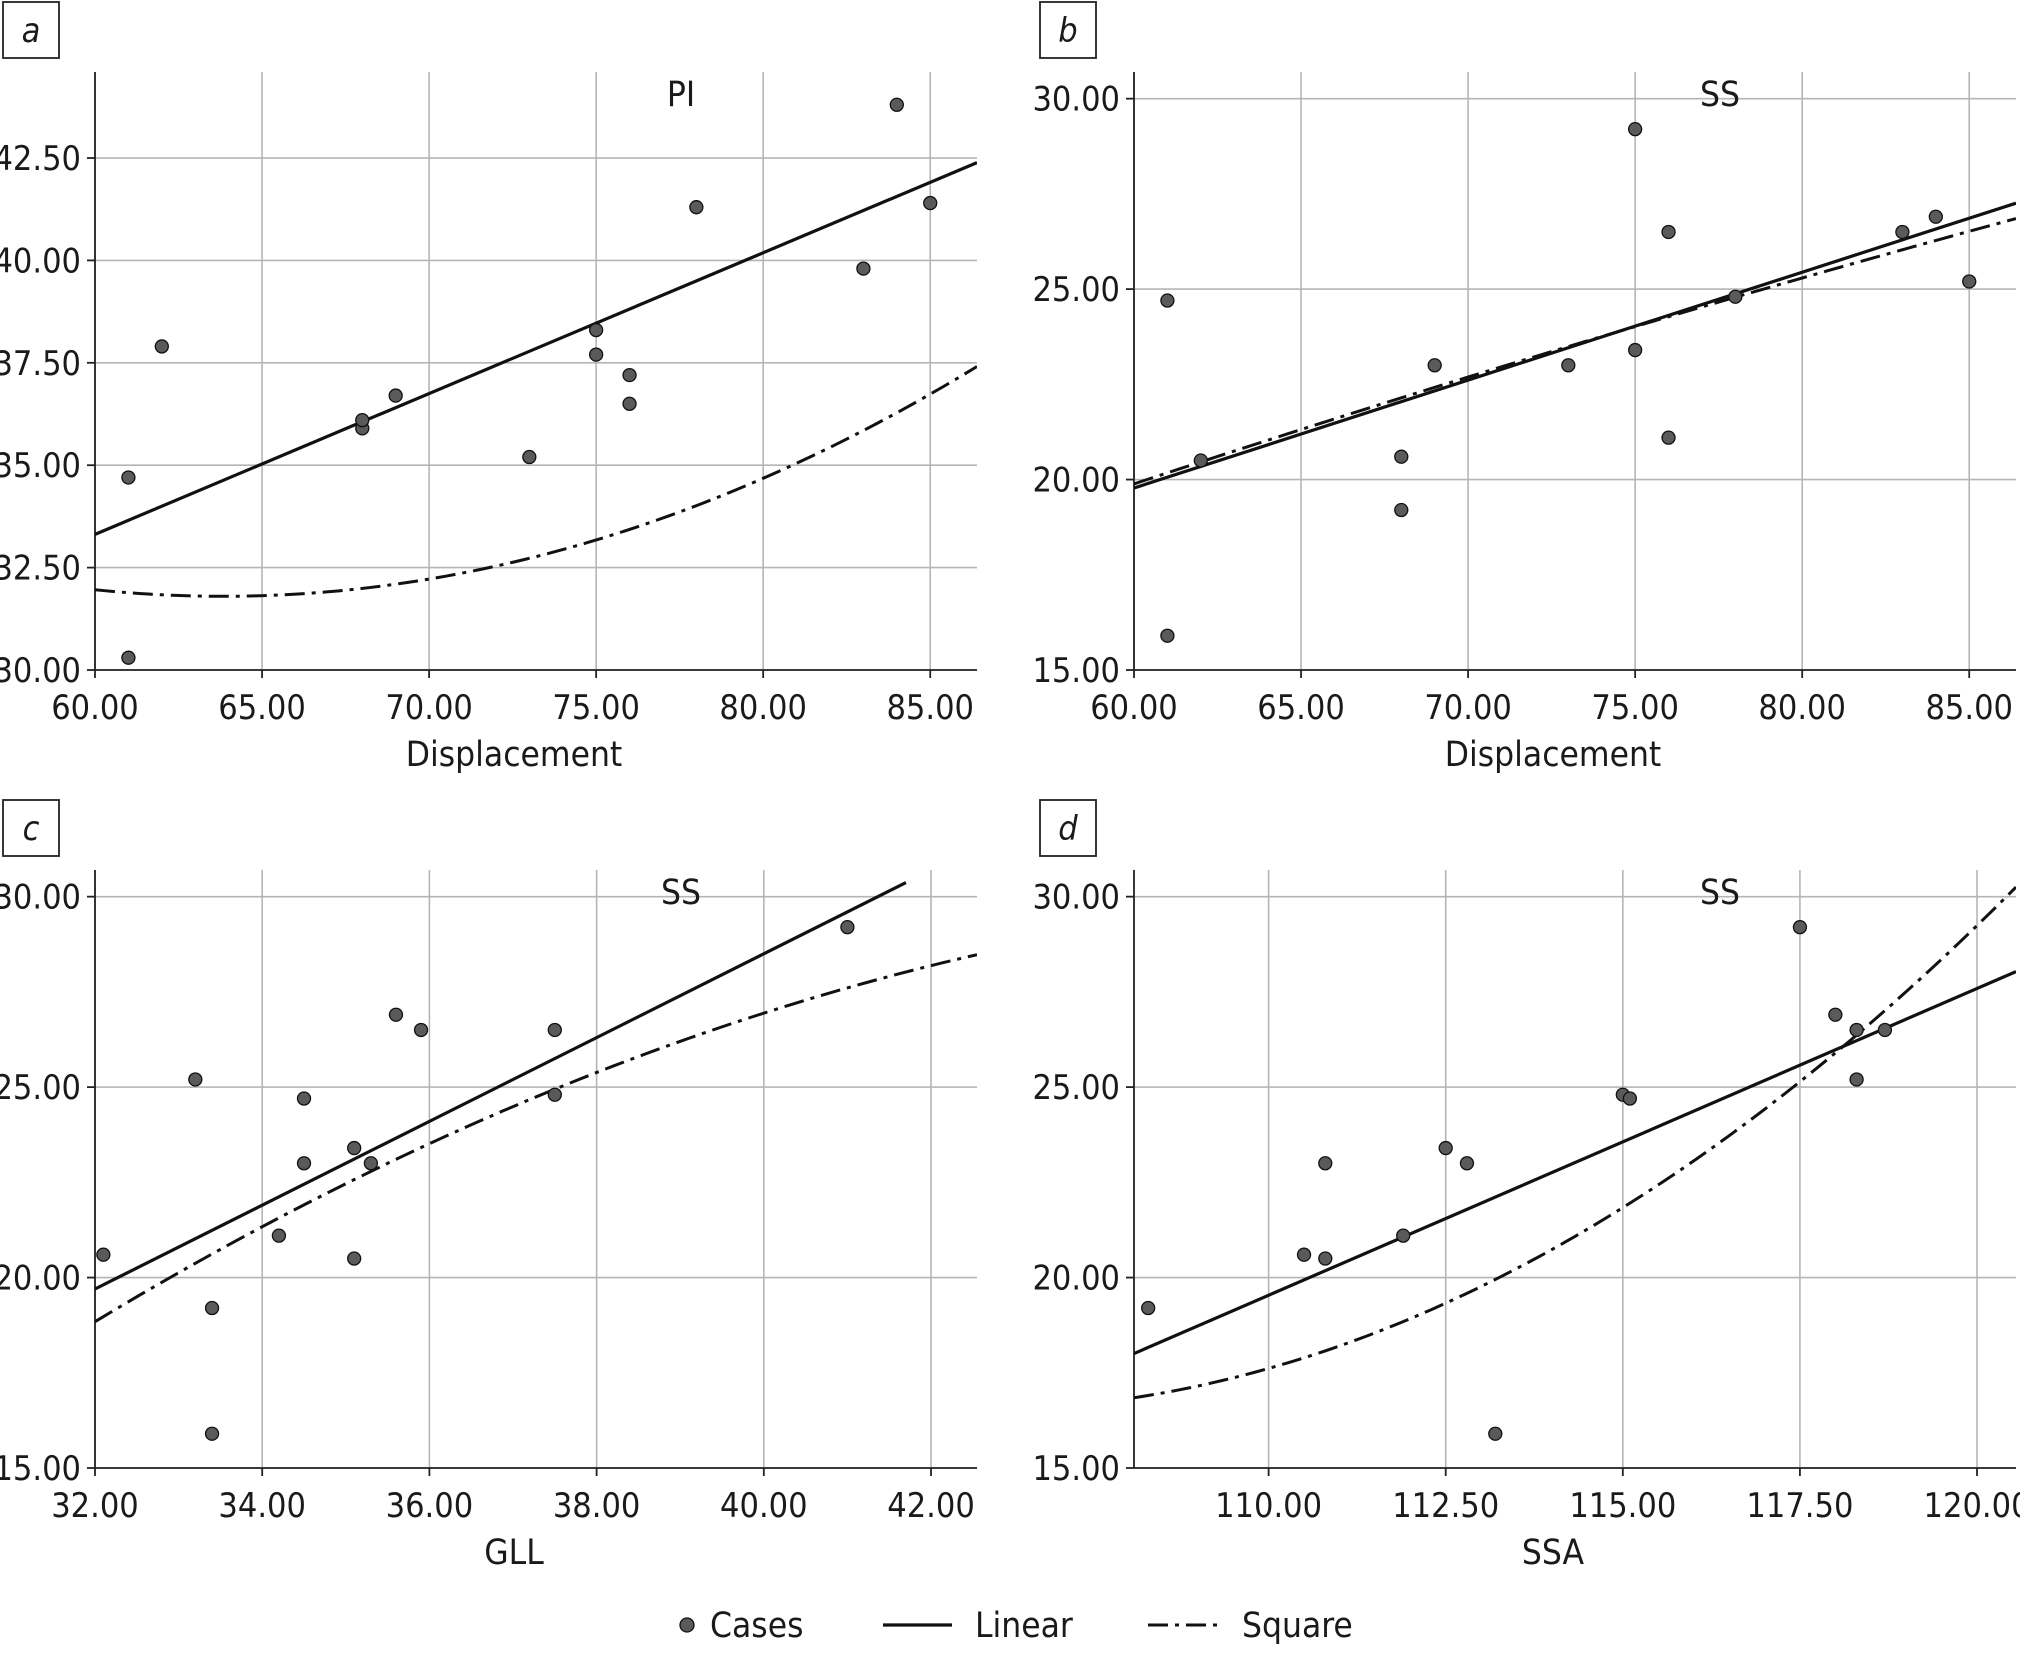  Describe the element at coordinates (681, 95) in the screenshot. I see `plot-title: PI` at that location.